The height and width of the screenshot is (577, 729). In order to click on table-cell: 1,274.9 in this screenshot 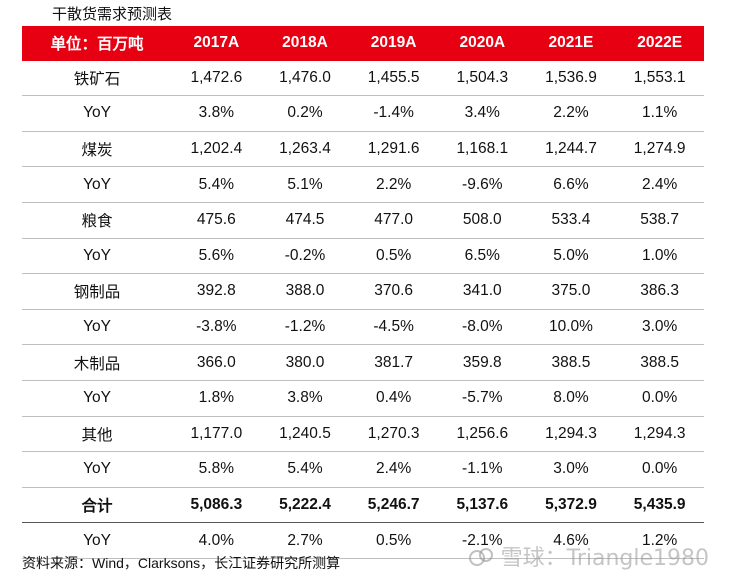, I will do `click(659, 149)`.